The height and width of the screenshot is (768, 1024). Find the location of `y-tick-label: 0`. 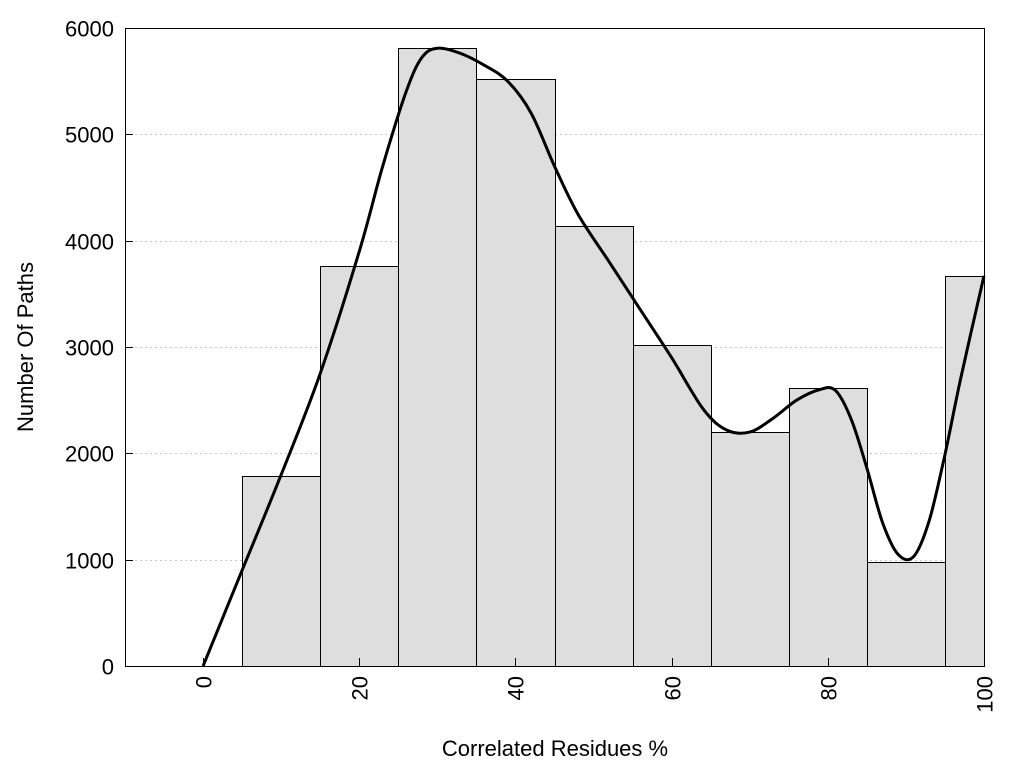

y-tick-label: 0 is located at coordinates (108, 667).